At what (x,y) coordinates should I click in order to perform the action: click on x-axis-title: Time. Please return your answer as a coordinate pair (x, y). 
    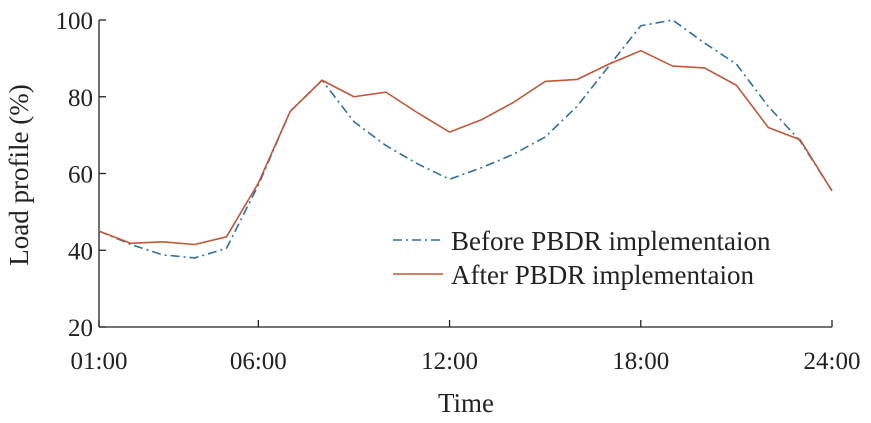
    Looking at the image, I should click on (466, 403).